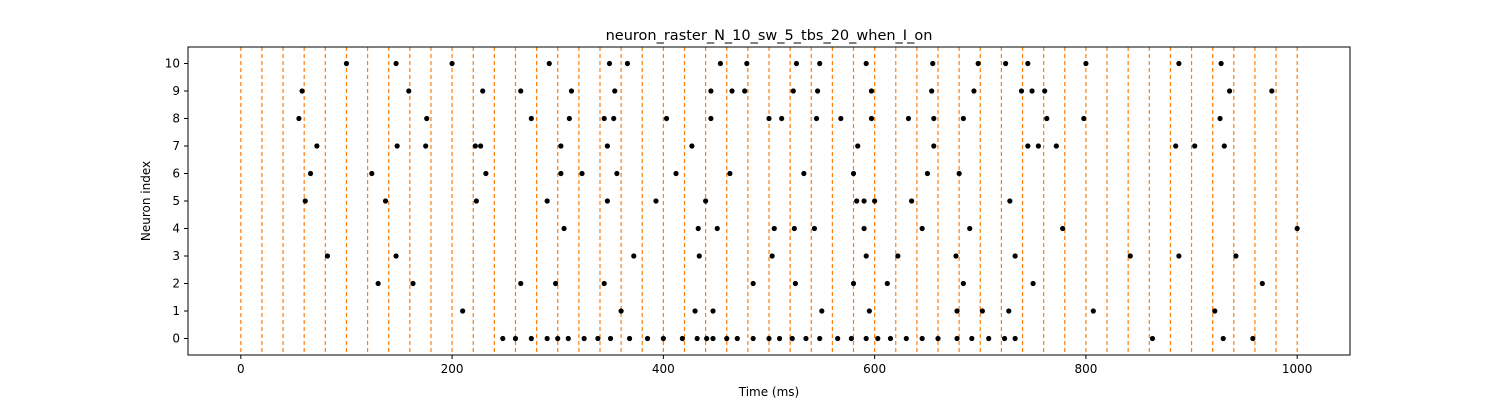 The width and height of the screenshot is (1500, 400). Describe the element at coordinates (176, 284) in the screenshot. I see `y-tick-label: 2` at that location.